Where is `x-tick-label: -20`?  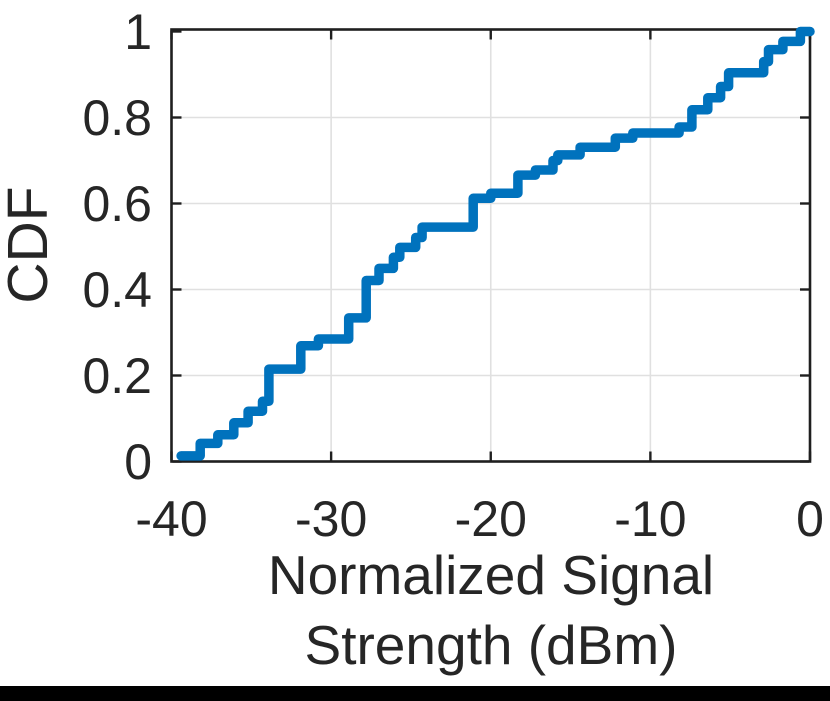 x-tick-label: -20 is located at coordinates (490, 519).